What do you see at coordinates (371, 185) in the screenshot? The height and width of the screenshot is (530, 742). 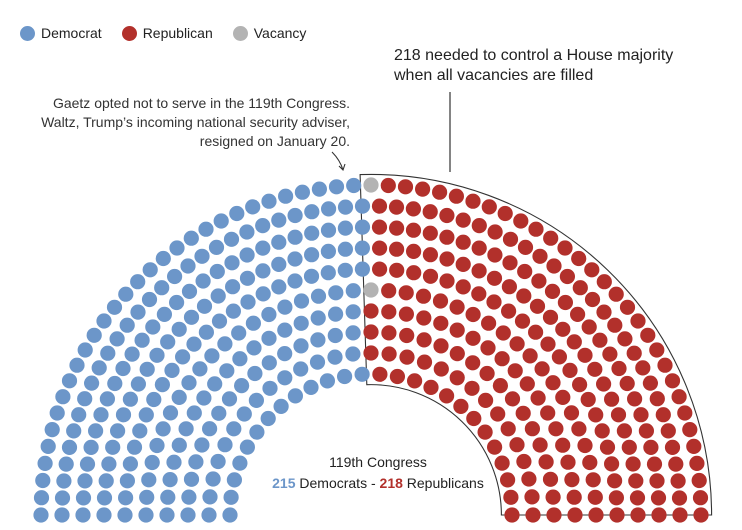 I see `vacancy-seat` at bounding box center [371, 185].